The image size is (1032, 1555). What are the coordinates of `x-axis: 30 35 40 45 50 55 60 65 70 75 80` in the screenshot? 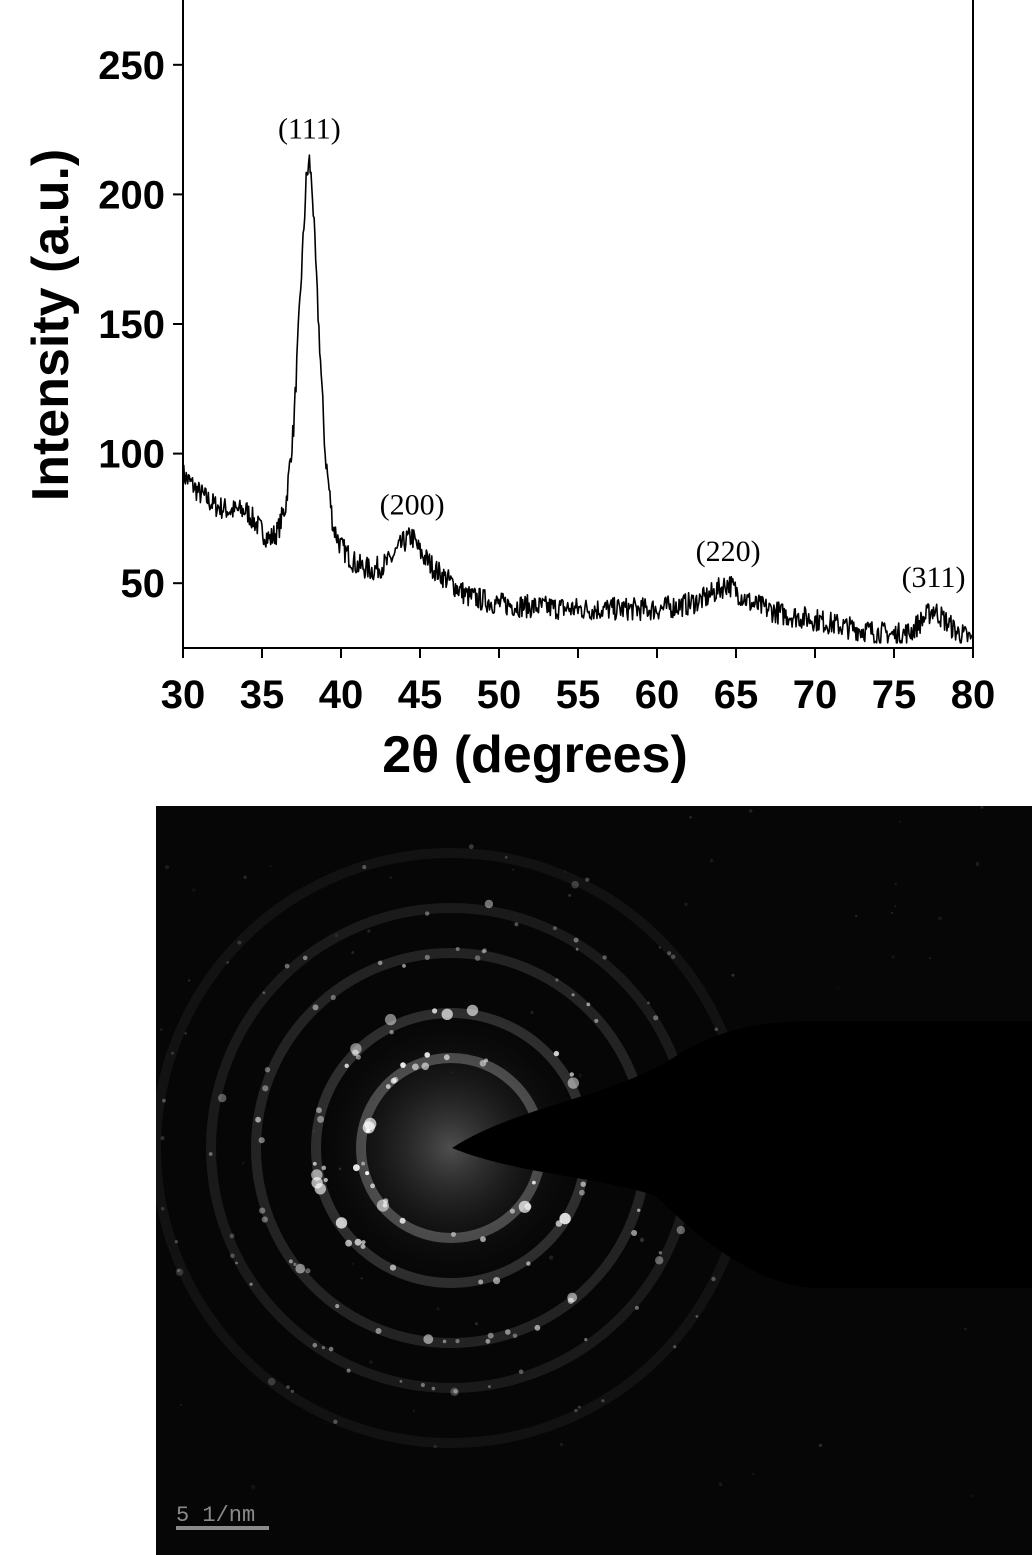 It's located at (578, 682).